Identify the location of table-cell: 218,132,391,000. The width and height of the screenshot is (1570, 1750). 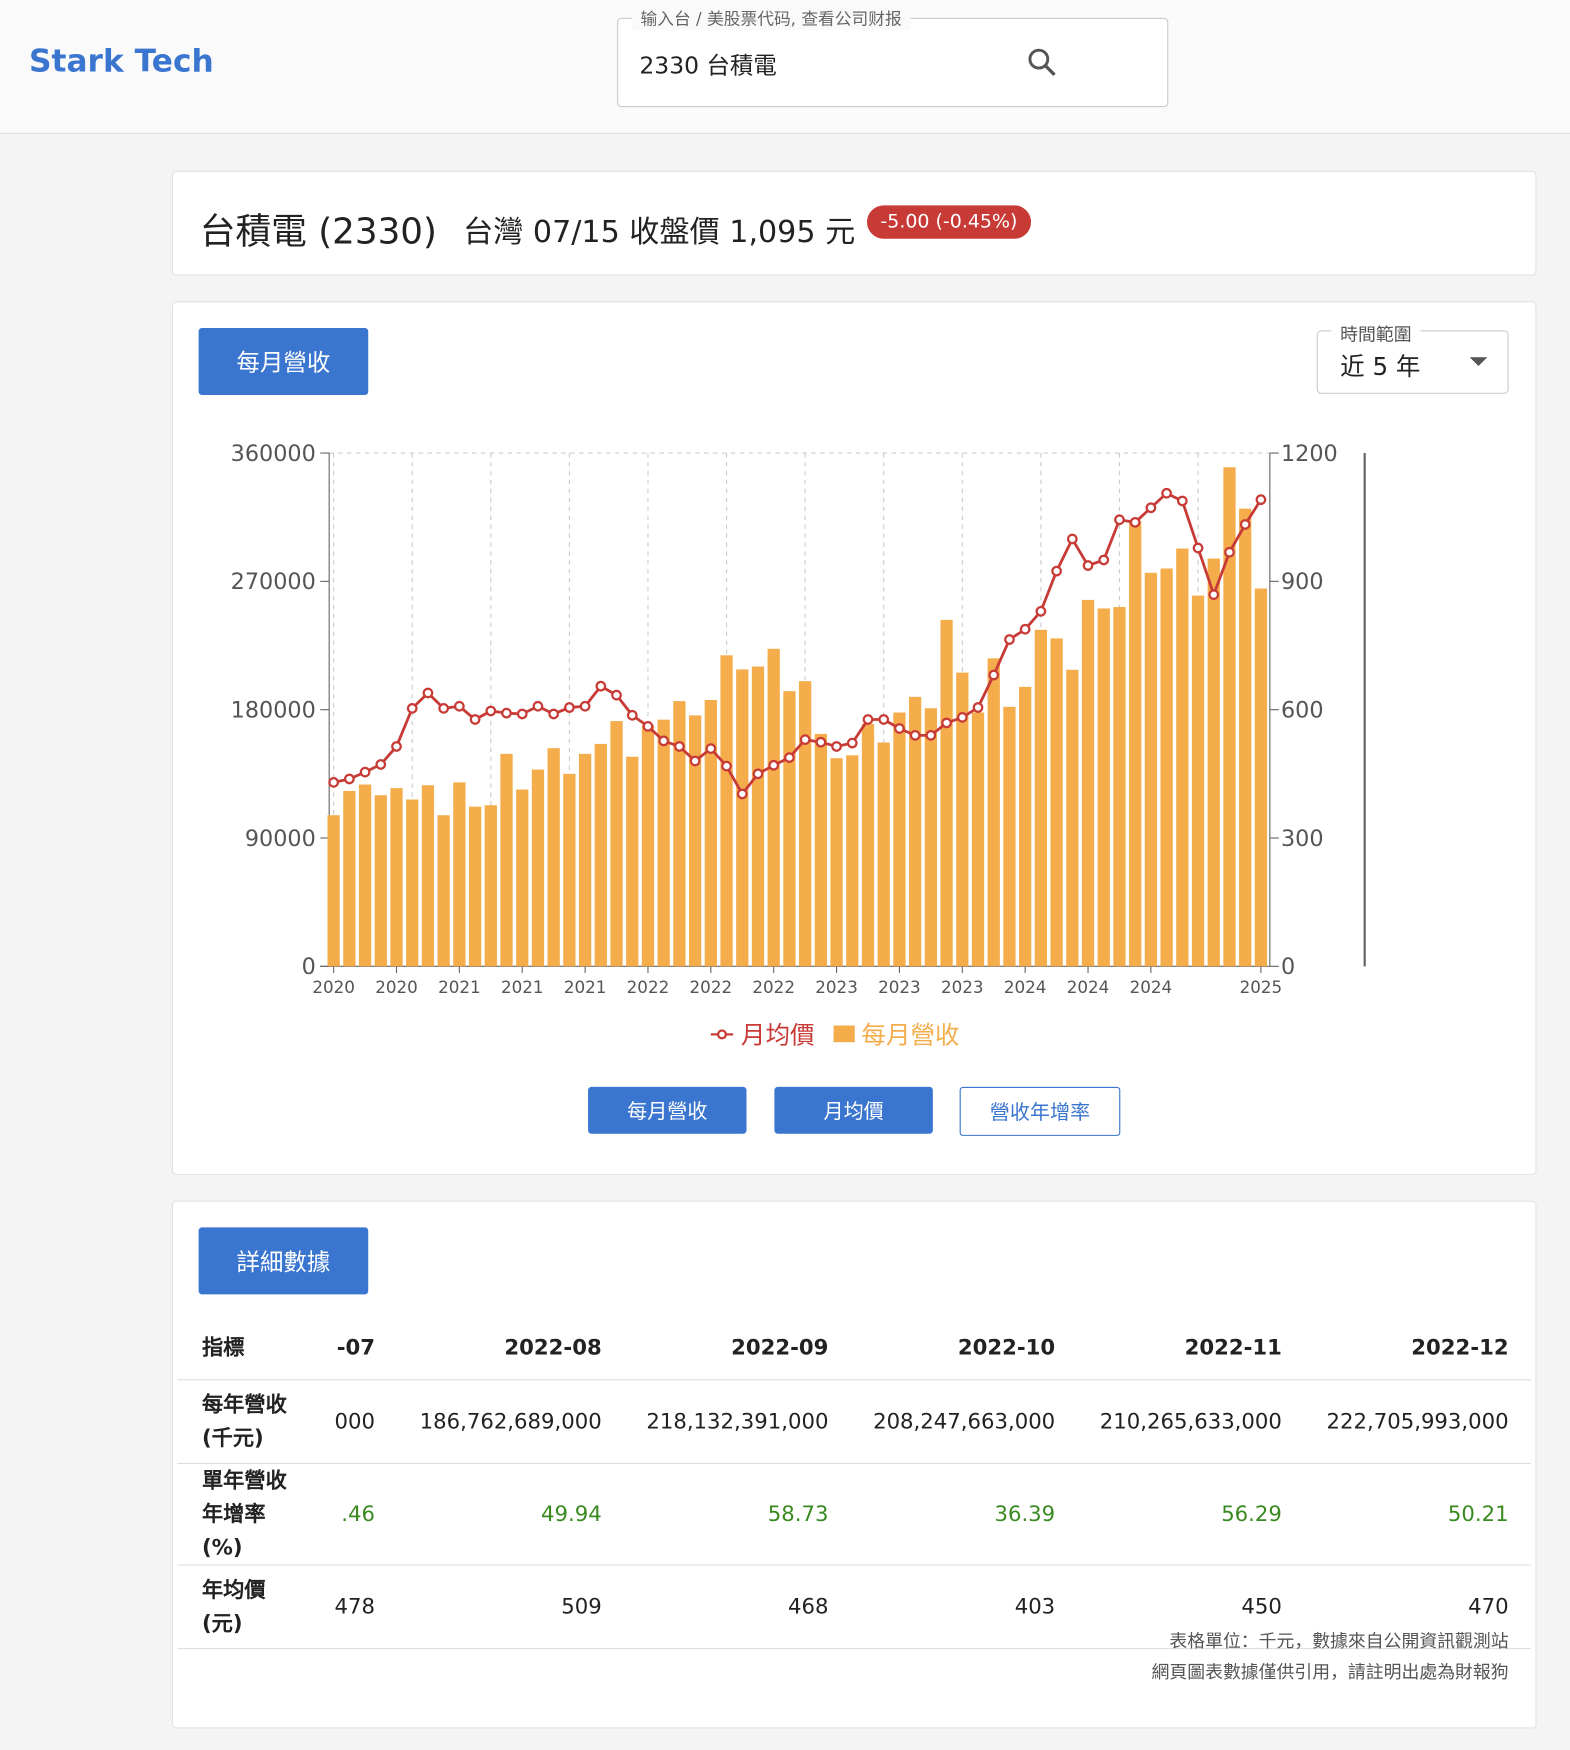
(737, 1421).